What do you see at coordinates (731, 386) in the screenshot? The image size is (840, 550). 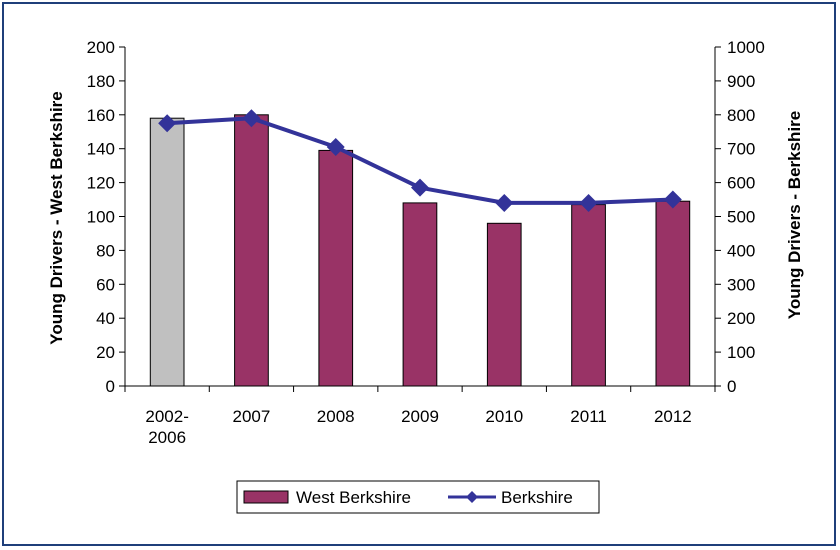 I see `right-tick-label: 0` at bounding box center [731, 386].